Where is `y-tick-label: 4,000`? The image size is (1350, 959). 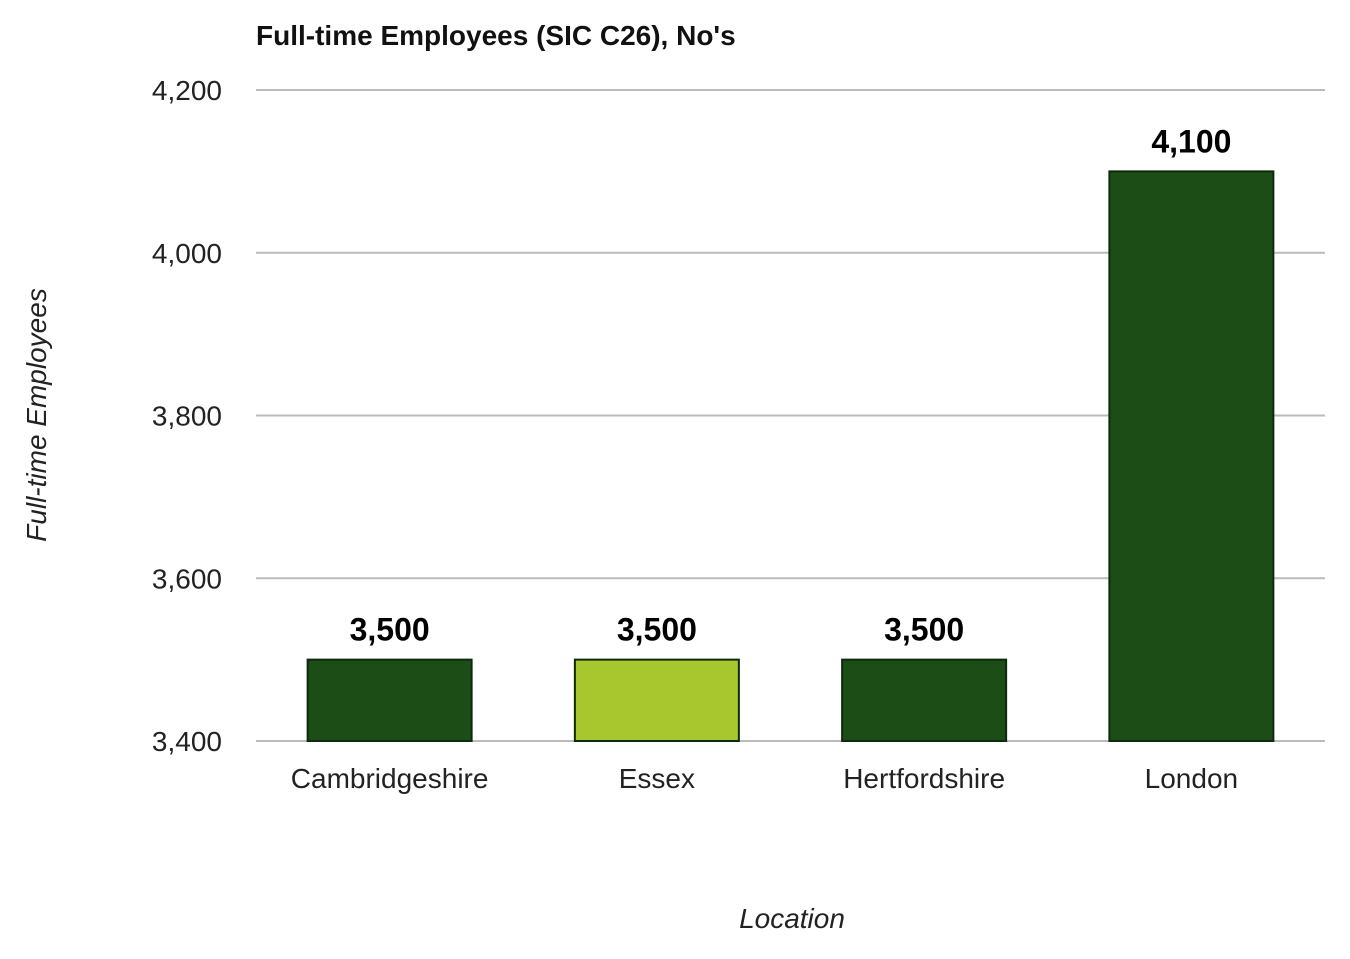 y-tick-label: 4,000 is located at coordinates (187, 253).